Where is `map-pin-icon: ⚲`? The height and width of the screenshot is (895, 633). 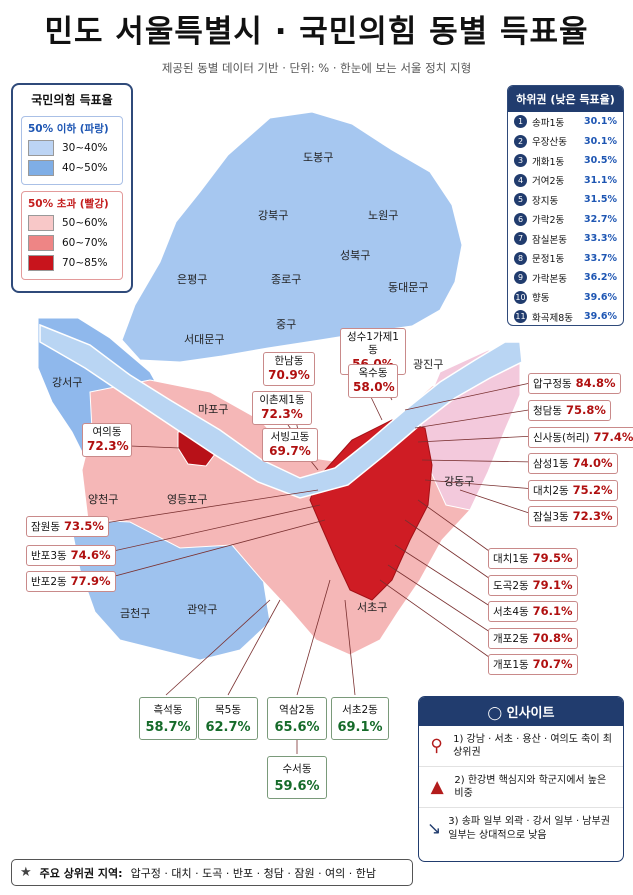 map-pin-icon: ⚲ is located at coordinates (436, 746).